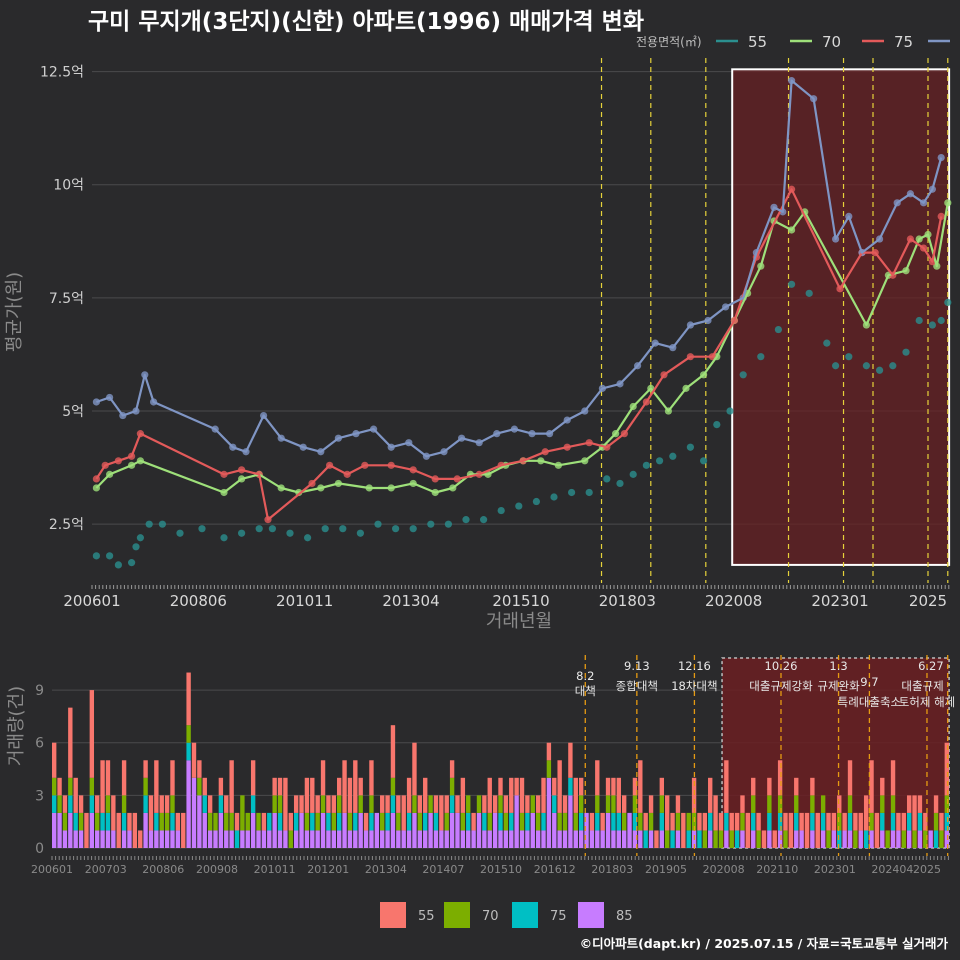  Describe the element at coordinates (163, 869) in the screenshot. I see `bottom-x-tick-label: 200806` at that location.